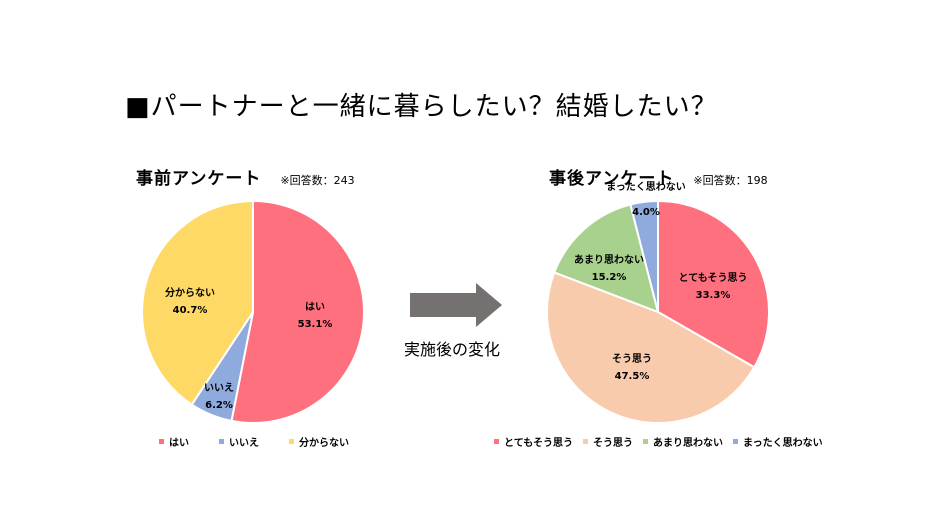  Describe the element at coordinates (688, 443) in the screenshot. I see `legend-label: あまり思わない` at that location.